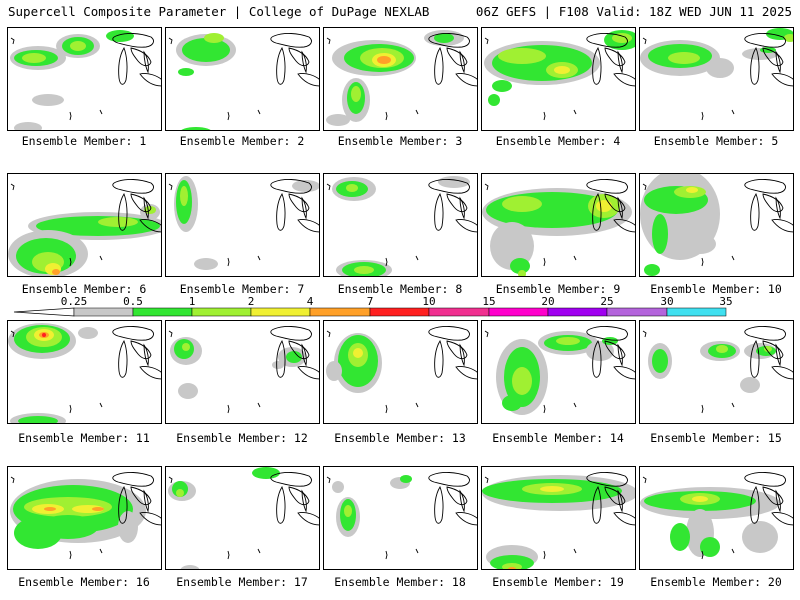 This screenshot has height=600, width=800. Describe the element at coordinates (133, 301) in the screenshot. I see `colorbar-tick-label: 0.5` at that location.